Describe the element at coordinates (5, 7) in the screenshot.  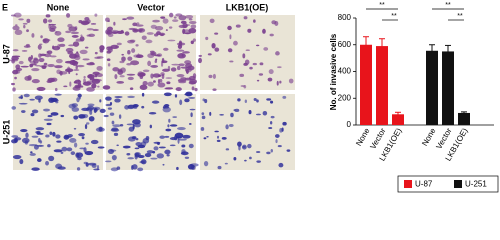
I see `panel-label: E` at that location.